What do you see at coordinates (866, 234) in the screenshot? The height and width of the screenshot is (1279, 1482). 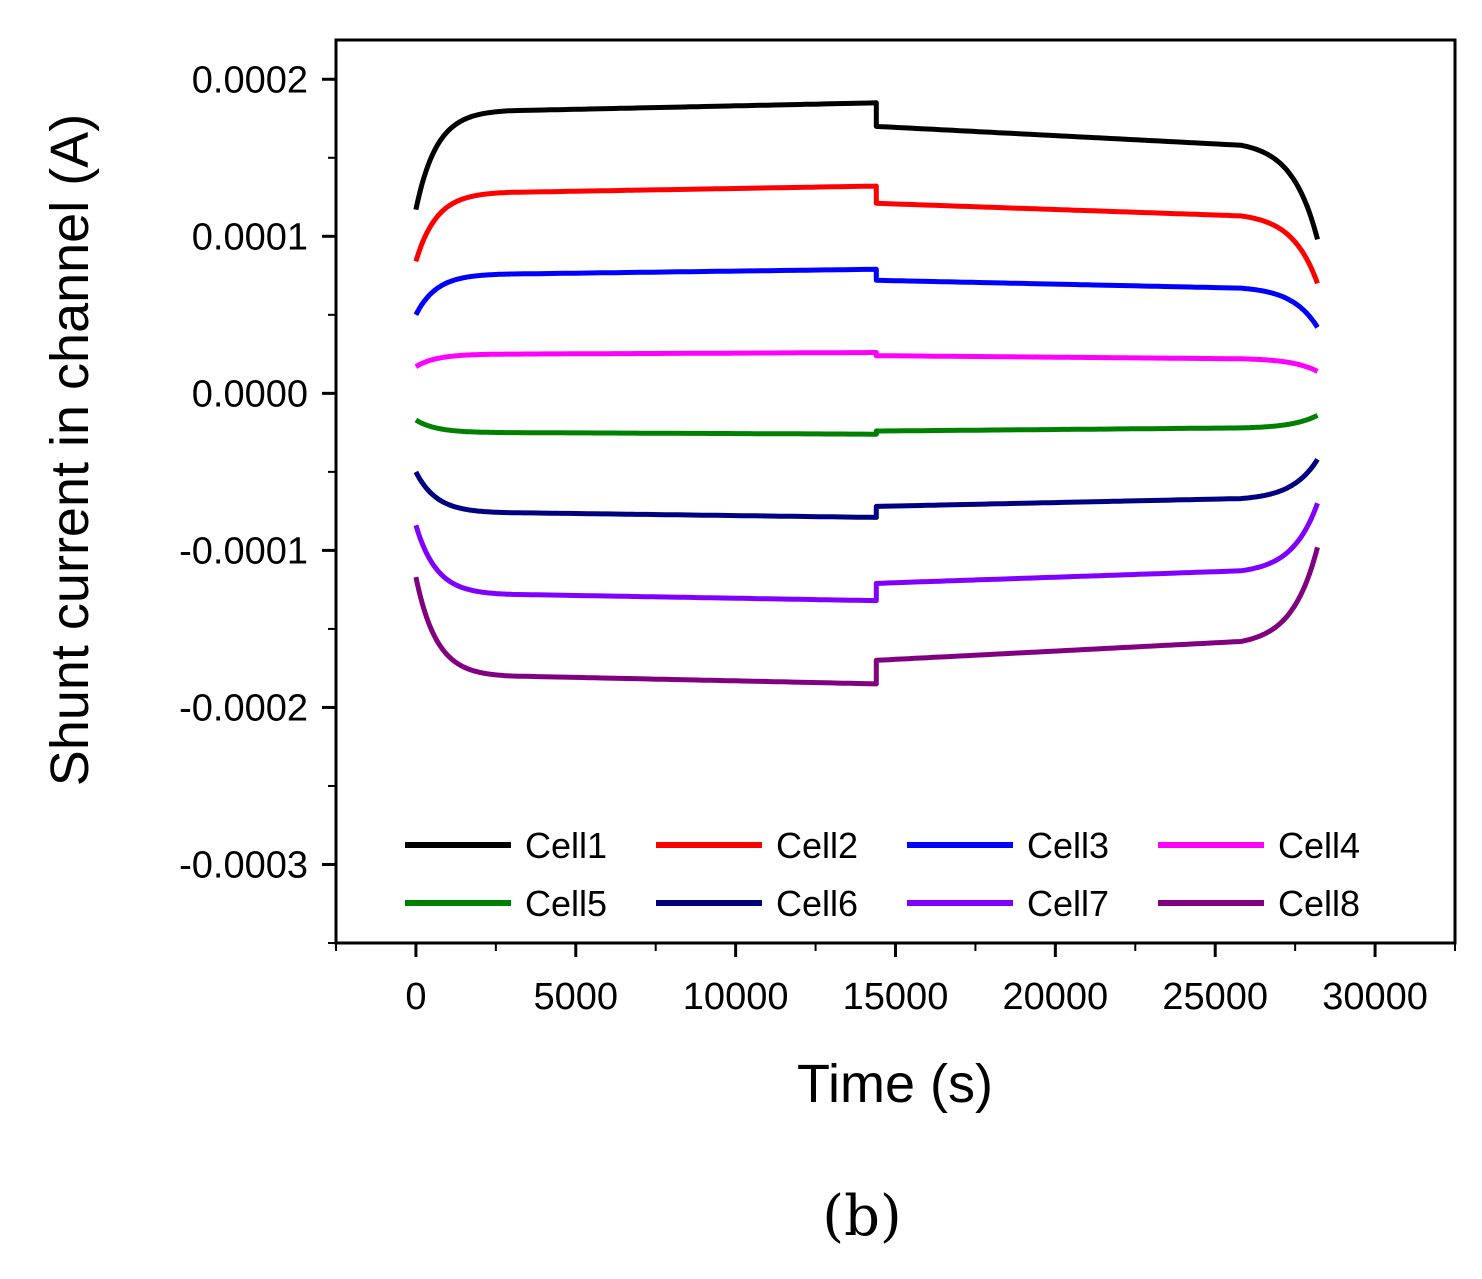 I see `series-line-cell2` at bounding box center [866, 234].